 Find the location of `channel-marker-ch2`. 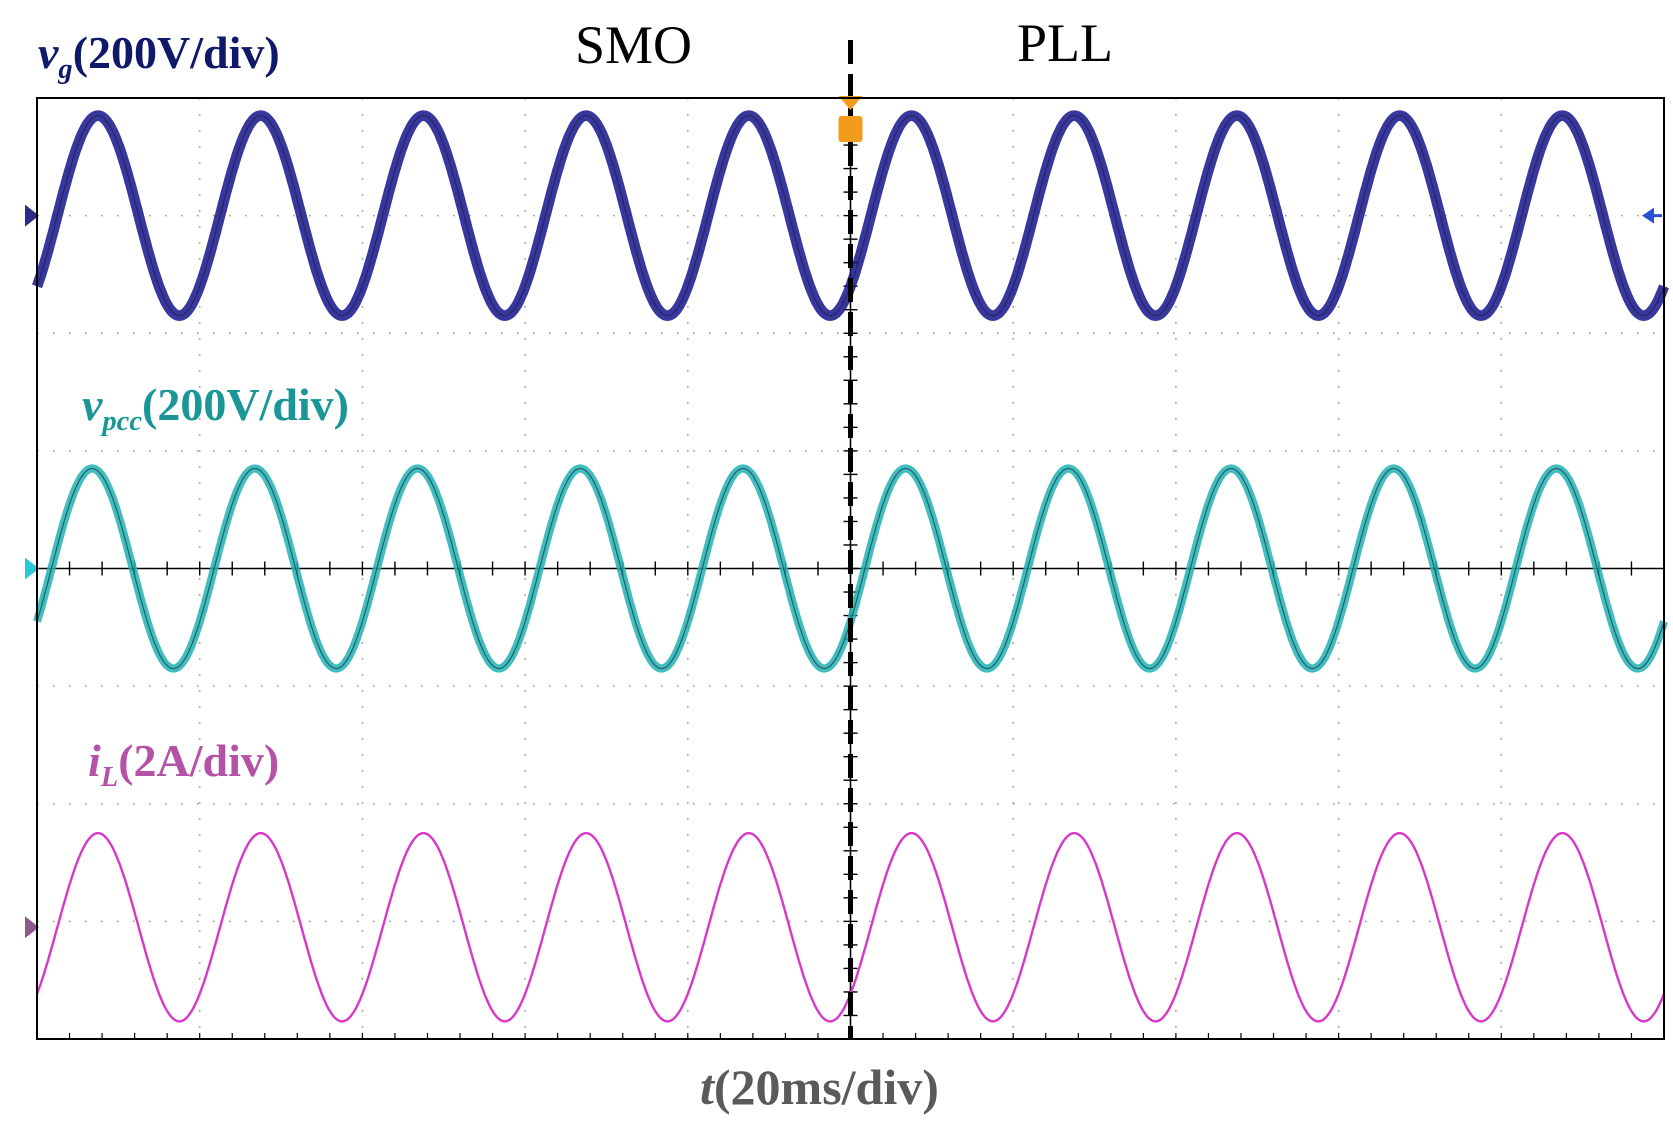

channel-marker-ch2 is located at coordinates (32, 568).